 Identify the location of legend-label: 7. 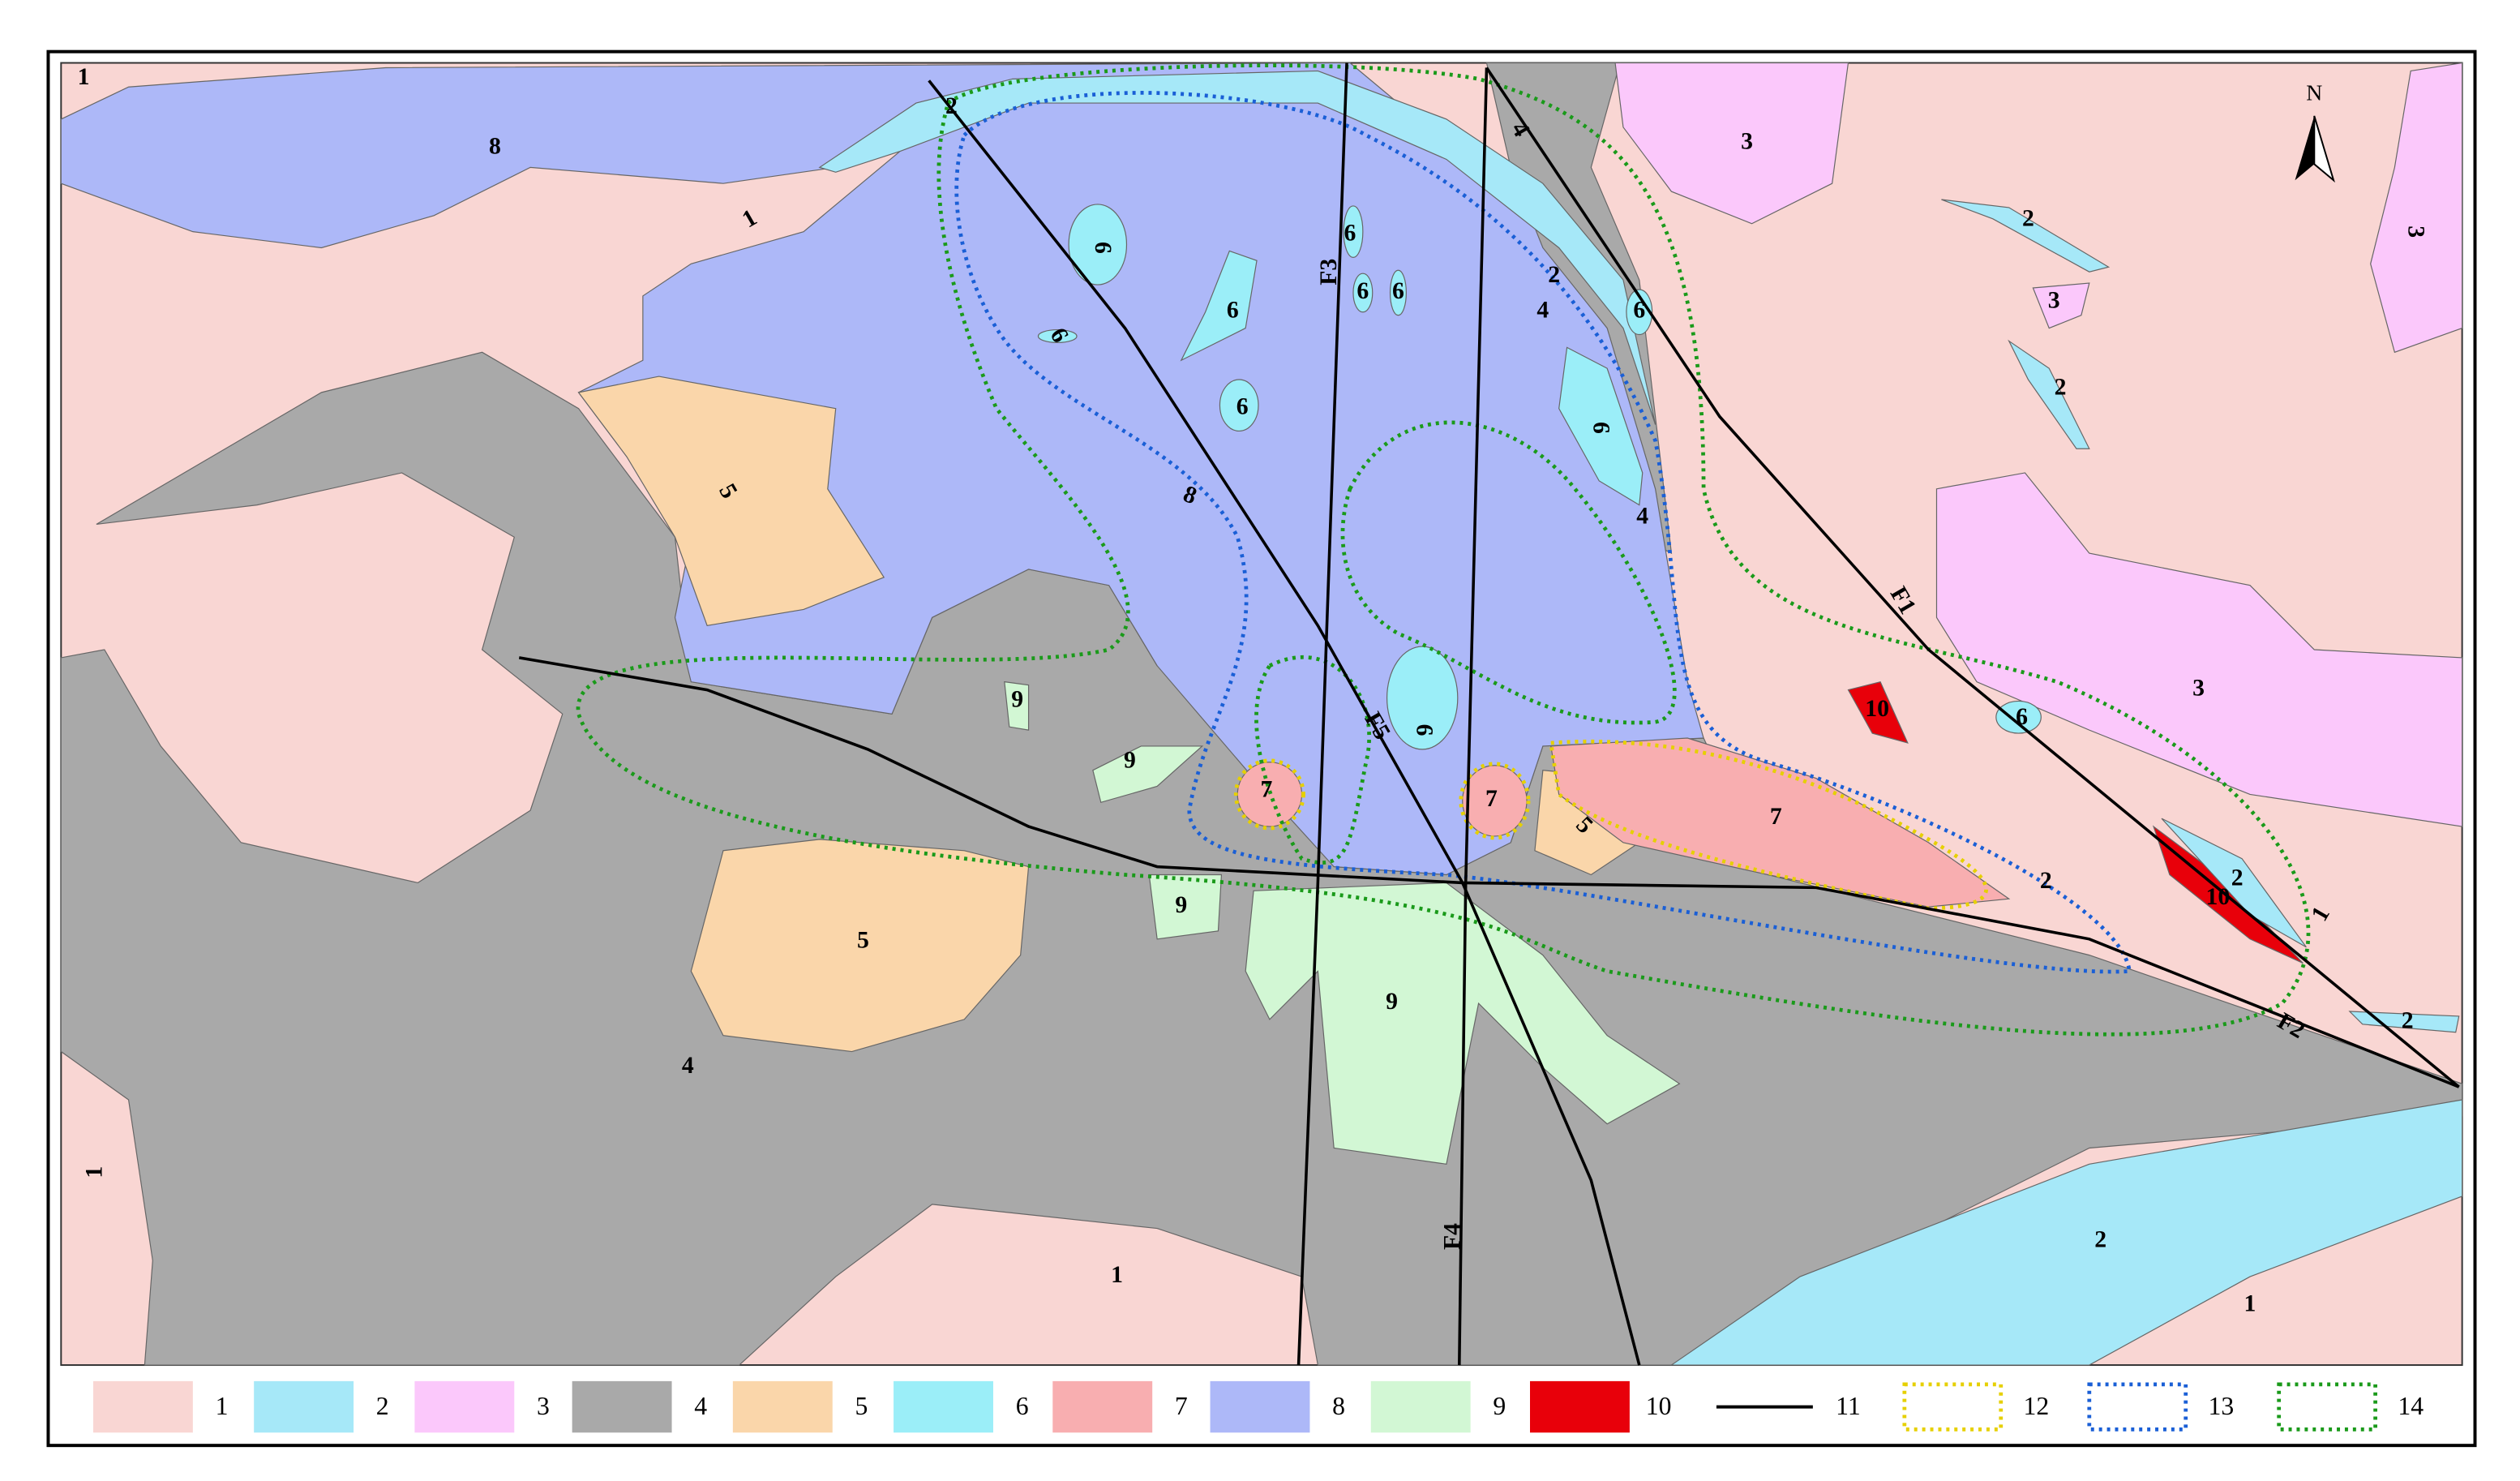
(1182, 1406).